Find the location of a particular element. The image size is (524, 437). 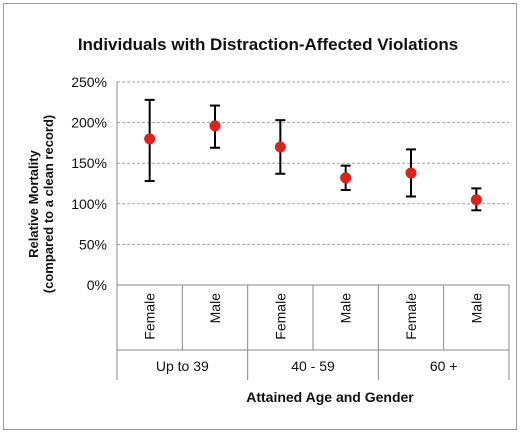

y-tick-label: 100% is located at coordinates (89, 204).